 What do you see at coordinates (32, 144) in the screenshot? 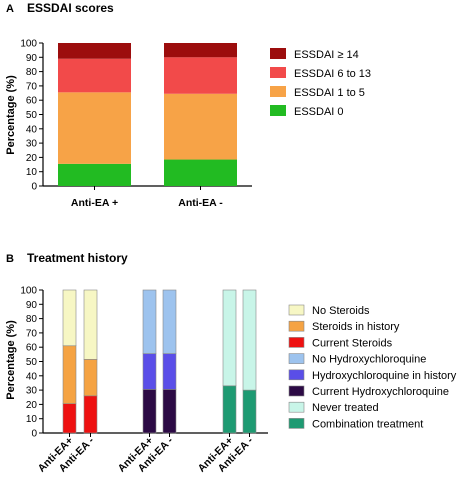
I see `panel-a-y-tick-label: 30` at bounding box center [32, 144].